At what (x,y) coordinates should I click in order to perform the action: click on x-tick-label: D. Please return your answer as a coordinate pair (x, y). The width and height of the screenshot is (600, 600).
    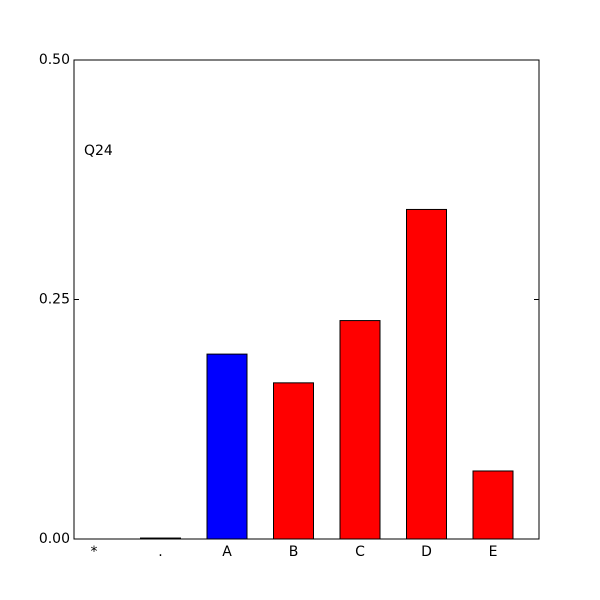
    Looking at the image, I should click on (426, 552).